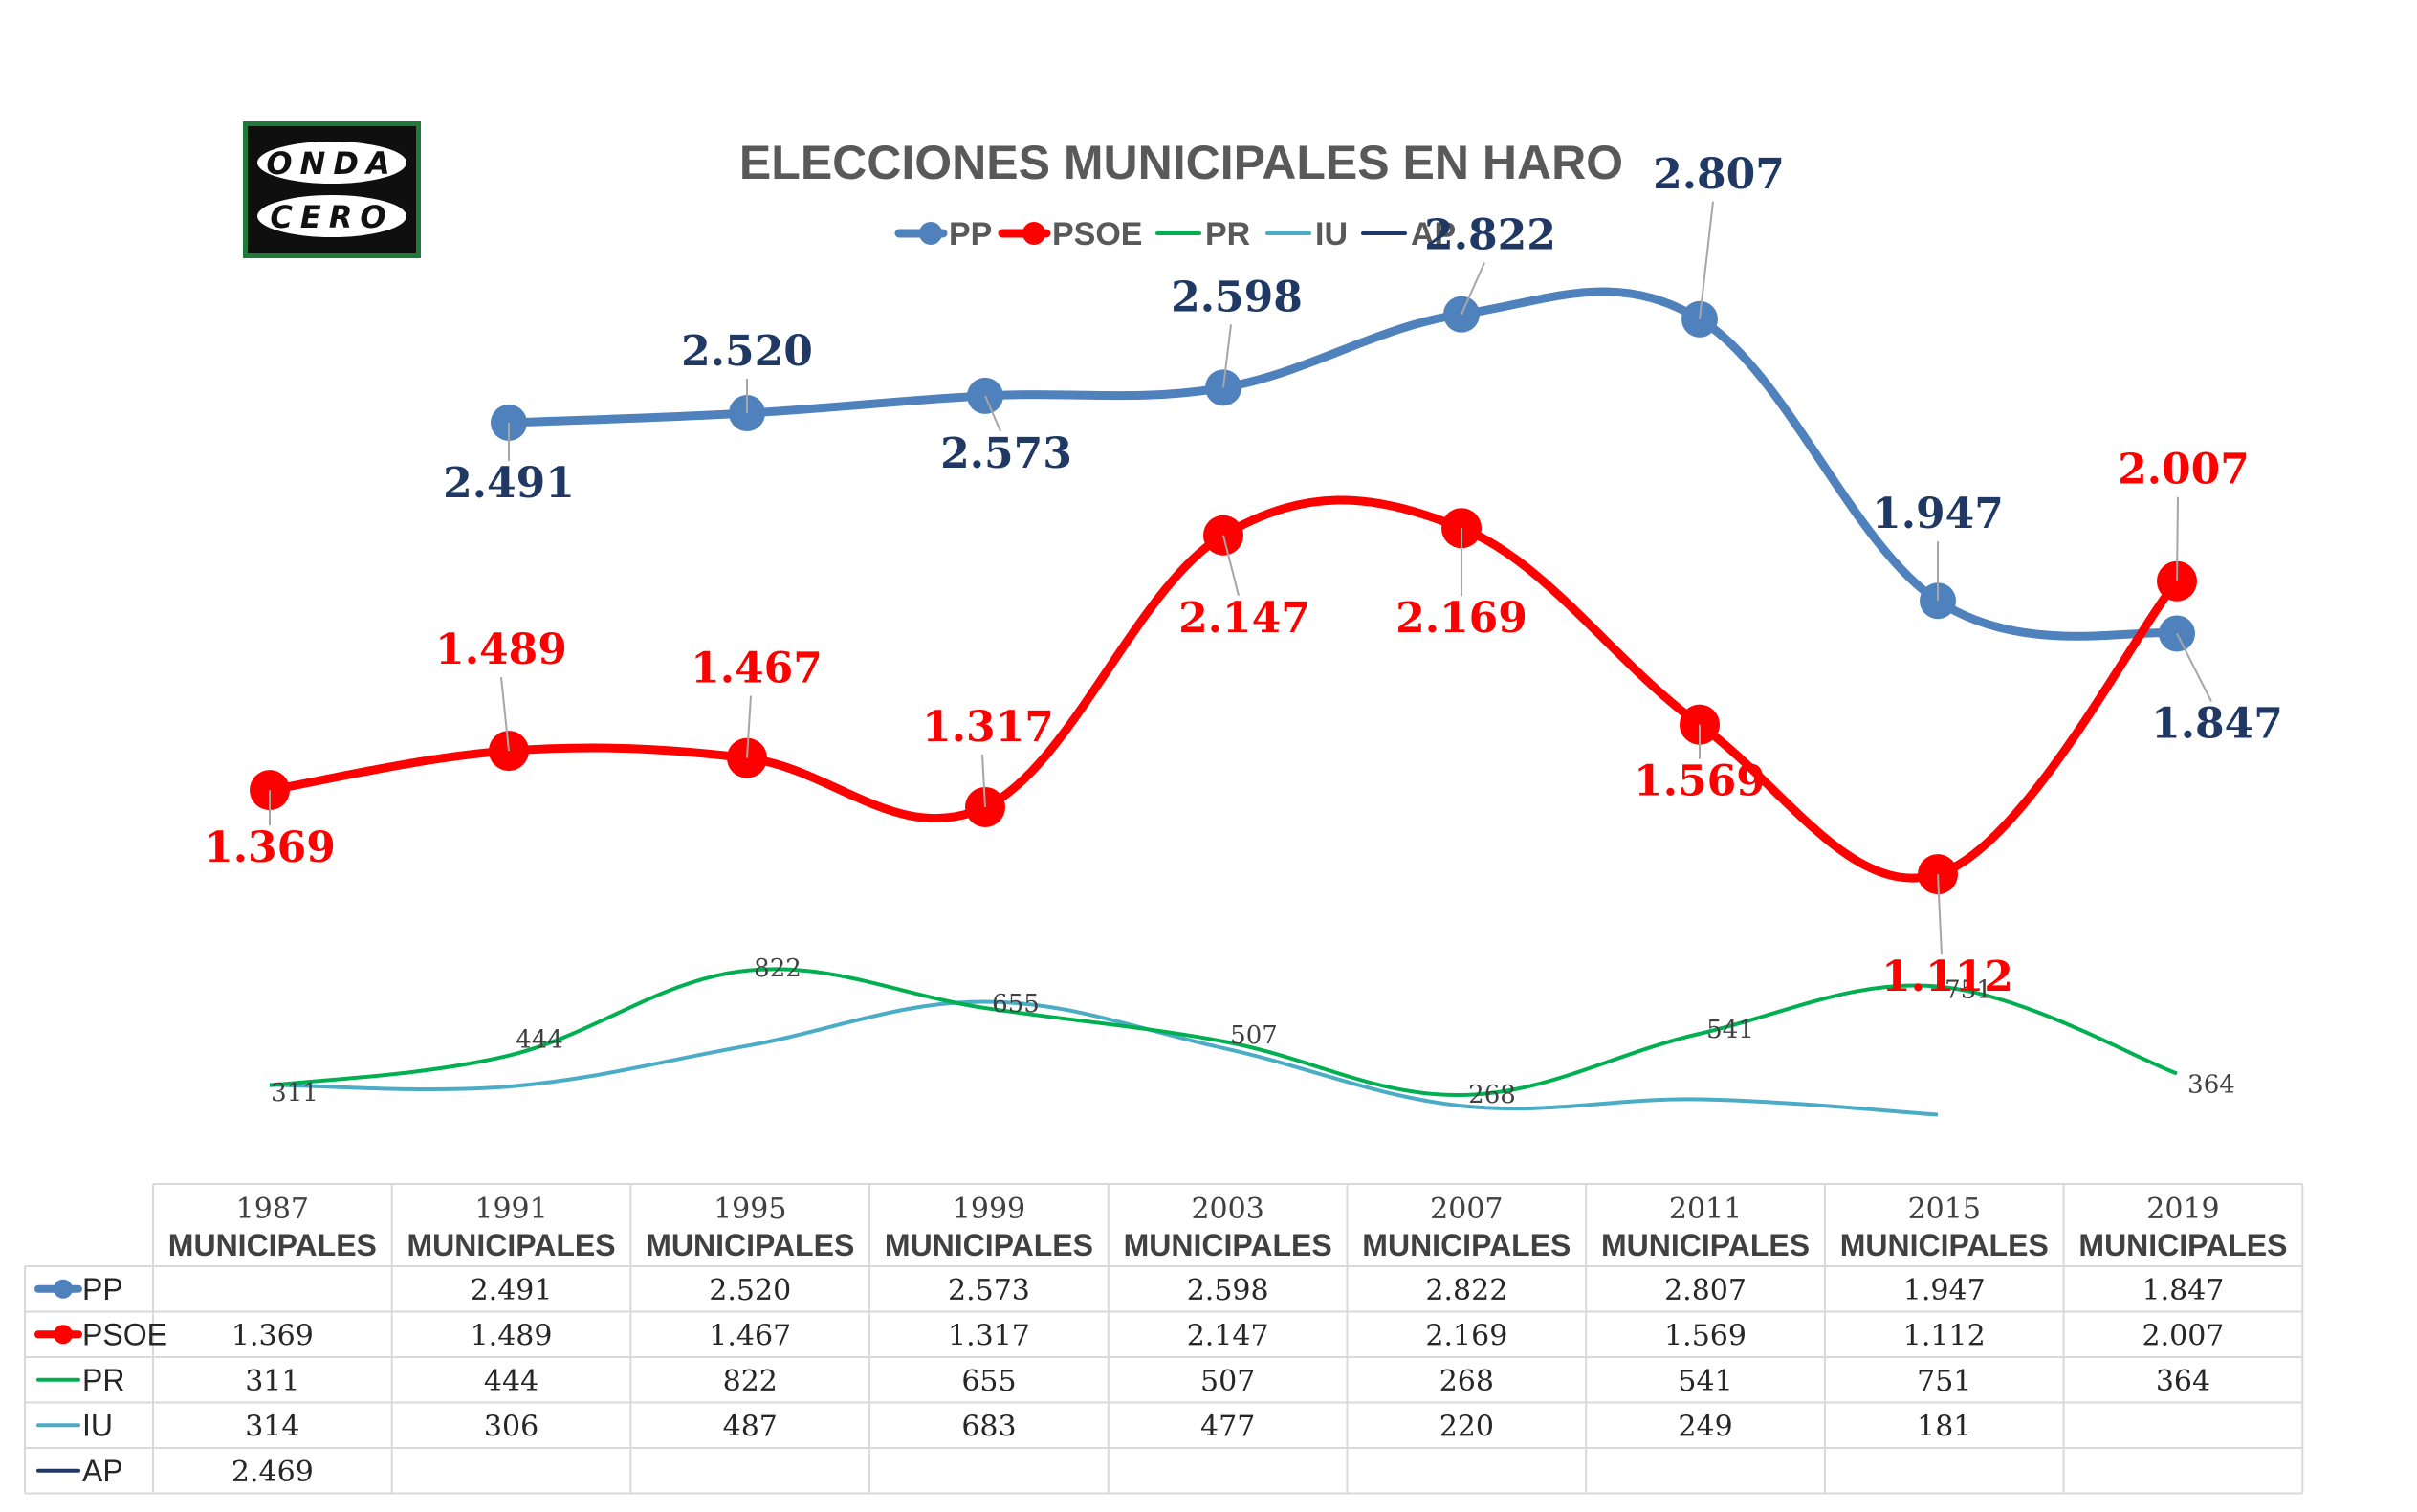 The image size is (2417, 1512). I want to click on legend-label-psoe: PSOE, so click(1097, 234).